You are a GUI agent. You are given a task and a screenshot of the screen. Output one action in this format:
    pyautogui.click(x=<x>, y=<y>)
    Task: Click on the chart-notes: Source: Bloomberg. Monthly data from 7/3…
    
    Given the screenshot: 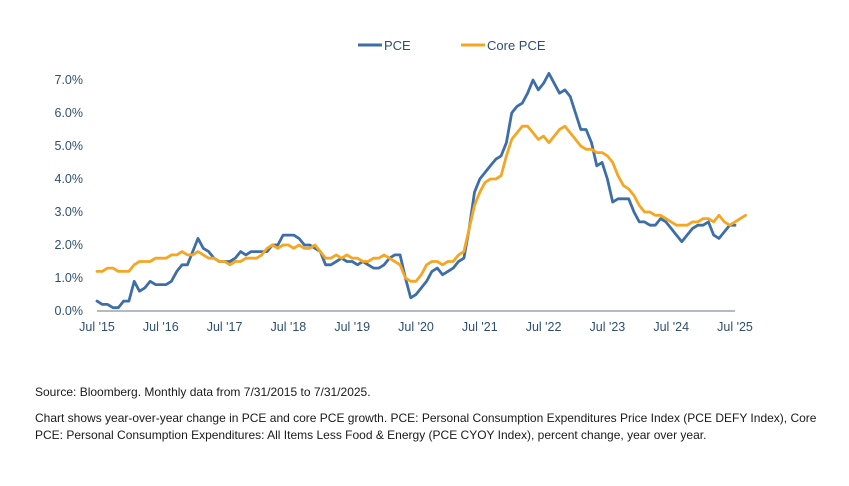 What is the action you would take?
    pyautogui.click(x=435, y=418)
    